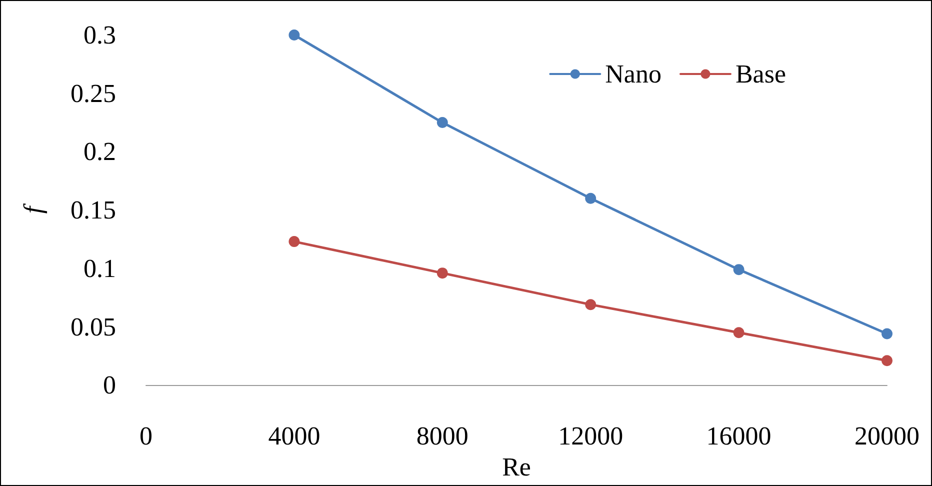 This screenshot has height=486, width=932. I want to click on legend-label: Base, so click(760, 74).